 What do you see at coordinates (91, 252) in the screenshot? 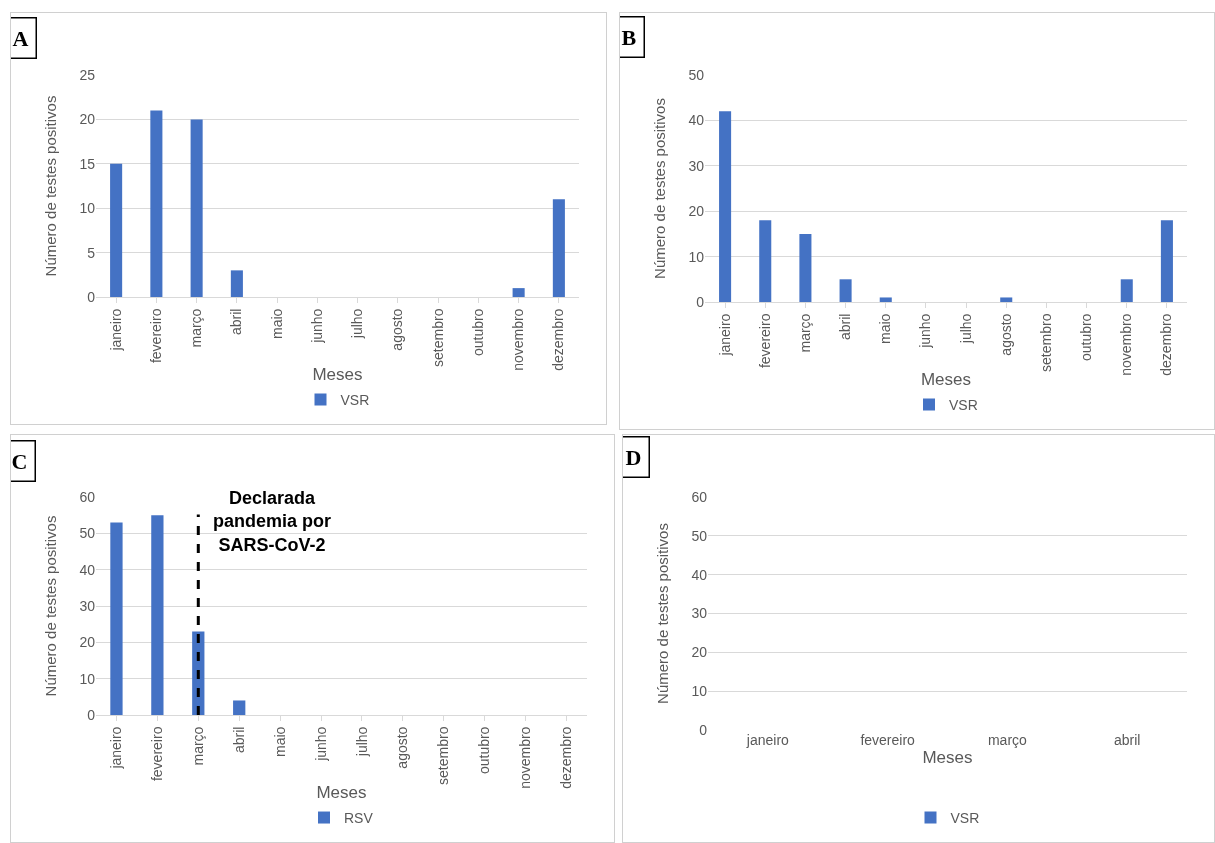
I see `y-tick-label: 5` at bounding box center [91, 252].